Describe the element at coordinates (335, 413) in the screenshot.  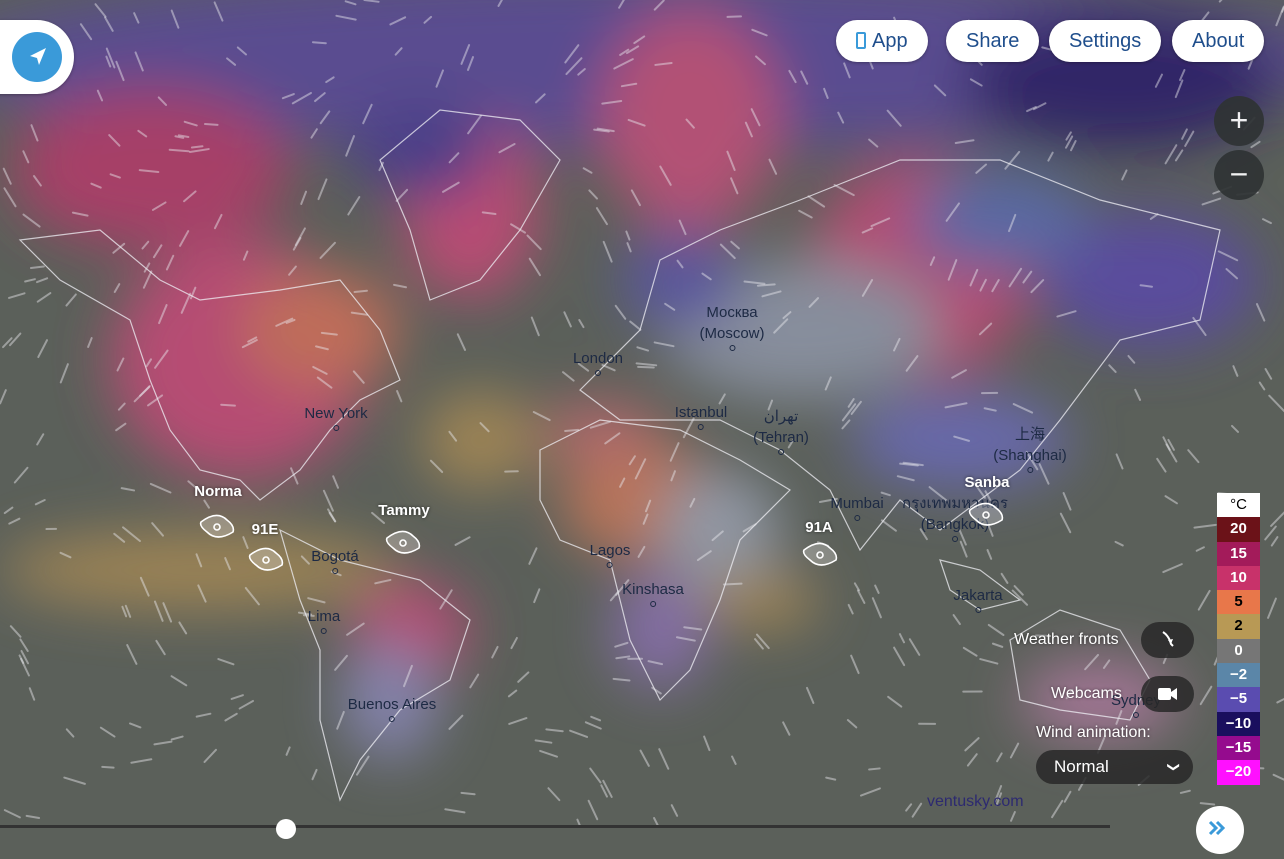
I see `city-name: New York` at that location.